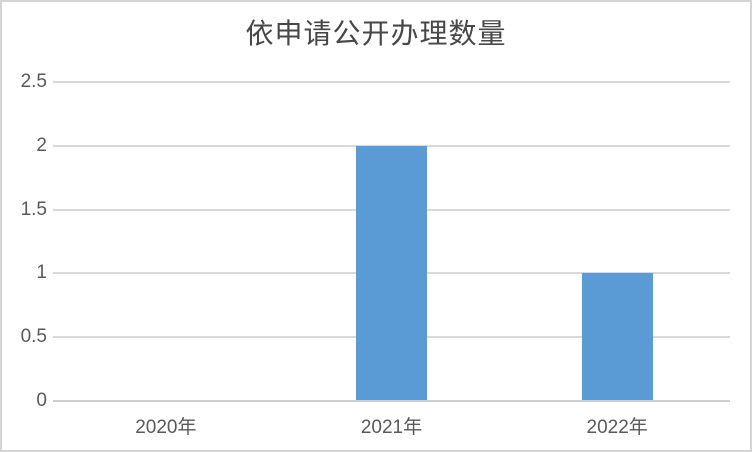  Describe the element at coordinates (166, 427) in the screenshot. I see `x-axis-tick-label: 2020年` at that location.